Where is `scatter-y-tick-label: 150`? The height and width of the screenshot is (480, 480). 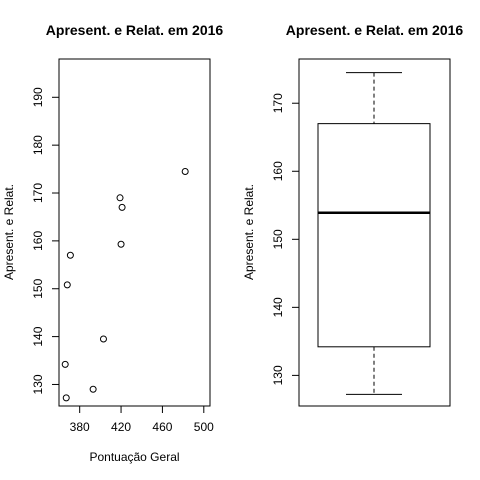 scatter-y-tick-label: 150 is located at coordinates (38, 288).